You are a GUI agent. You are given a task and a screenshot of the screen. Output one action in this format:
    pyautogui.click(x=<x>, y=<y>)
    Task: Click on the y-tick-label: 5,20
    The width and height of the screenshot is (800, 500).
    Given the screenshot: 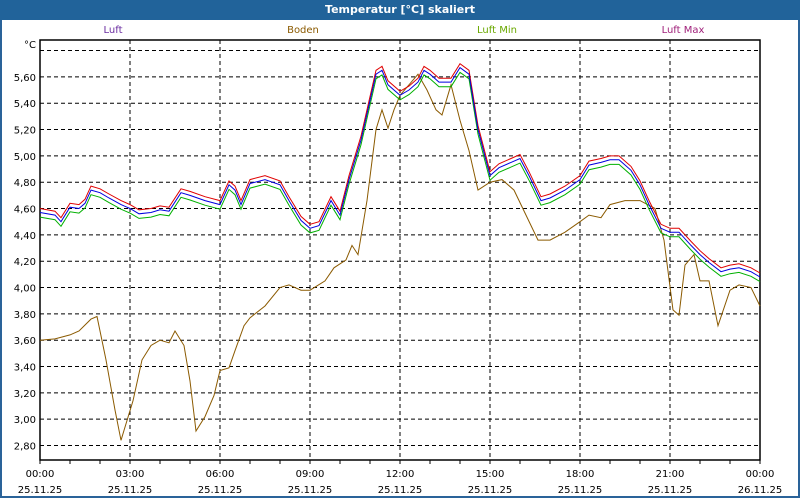 What is the action you would take?
    pyautogui.click(x=25, y=131)
    